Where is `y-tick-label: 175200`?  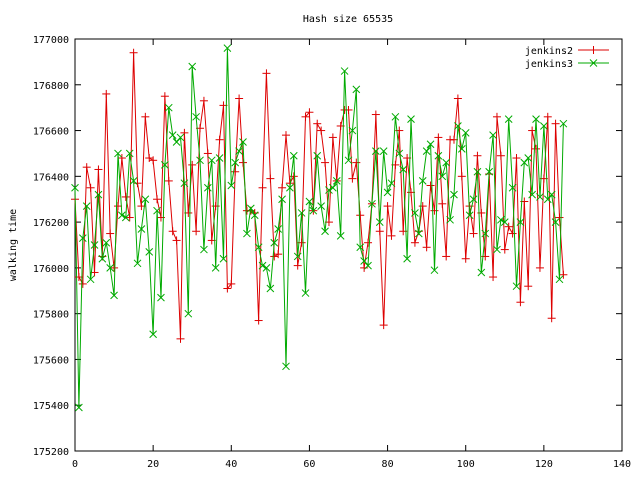 y-tick-label: 175200 is located at coordinates (51, 452).